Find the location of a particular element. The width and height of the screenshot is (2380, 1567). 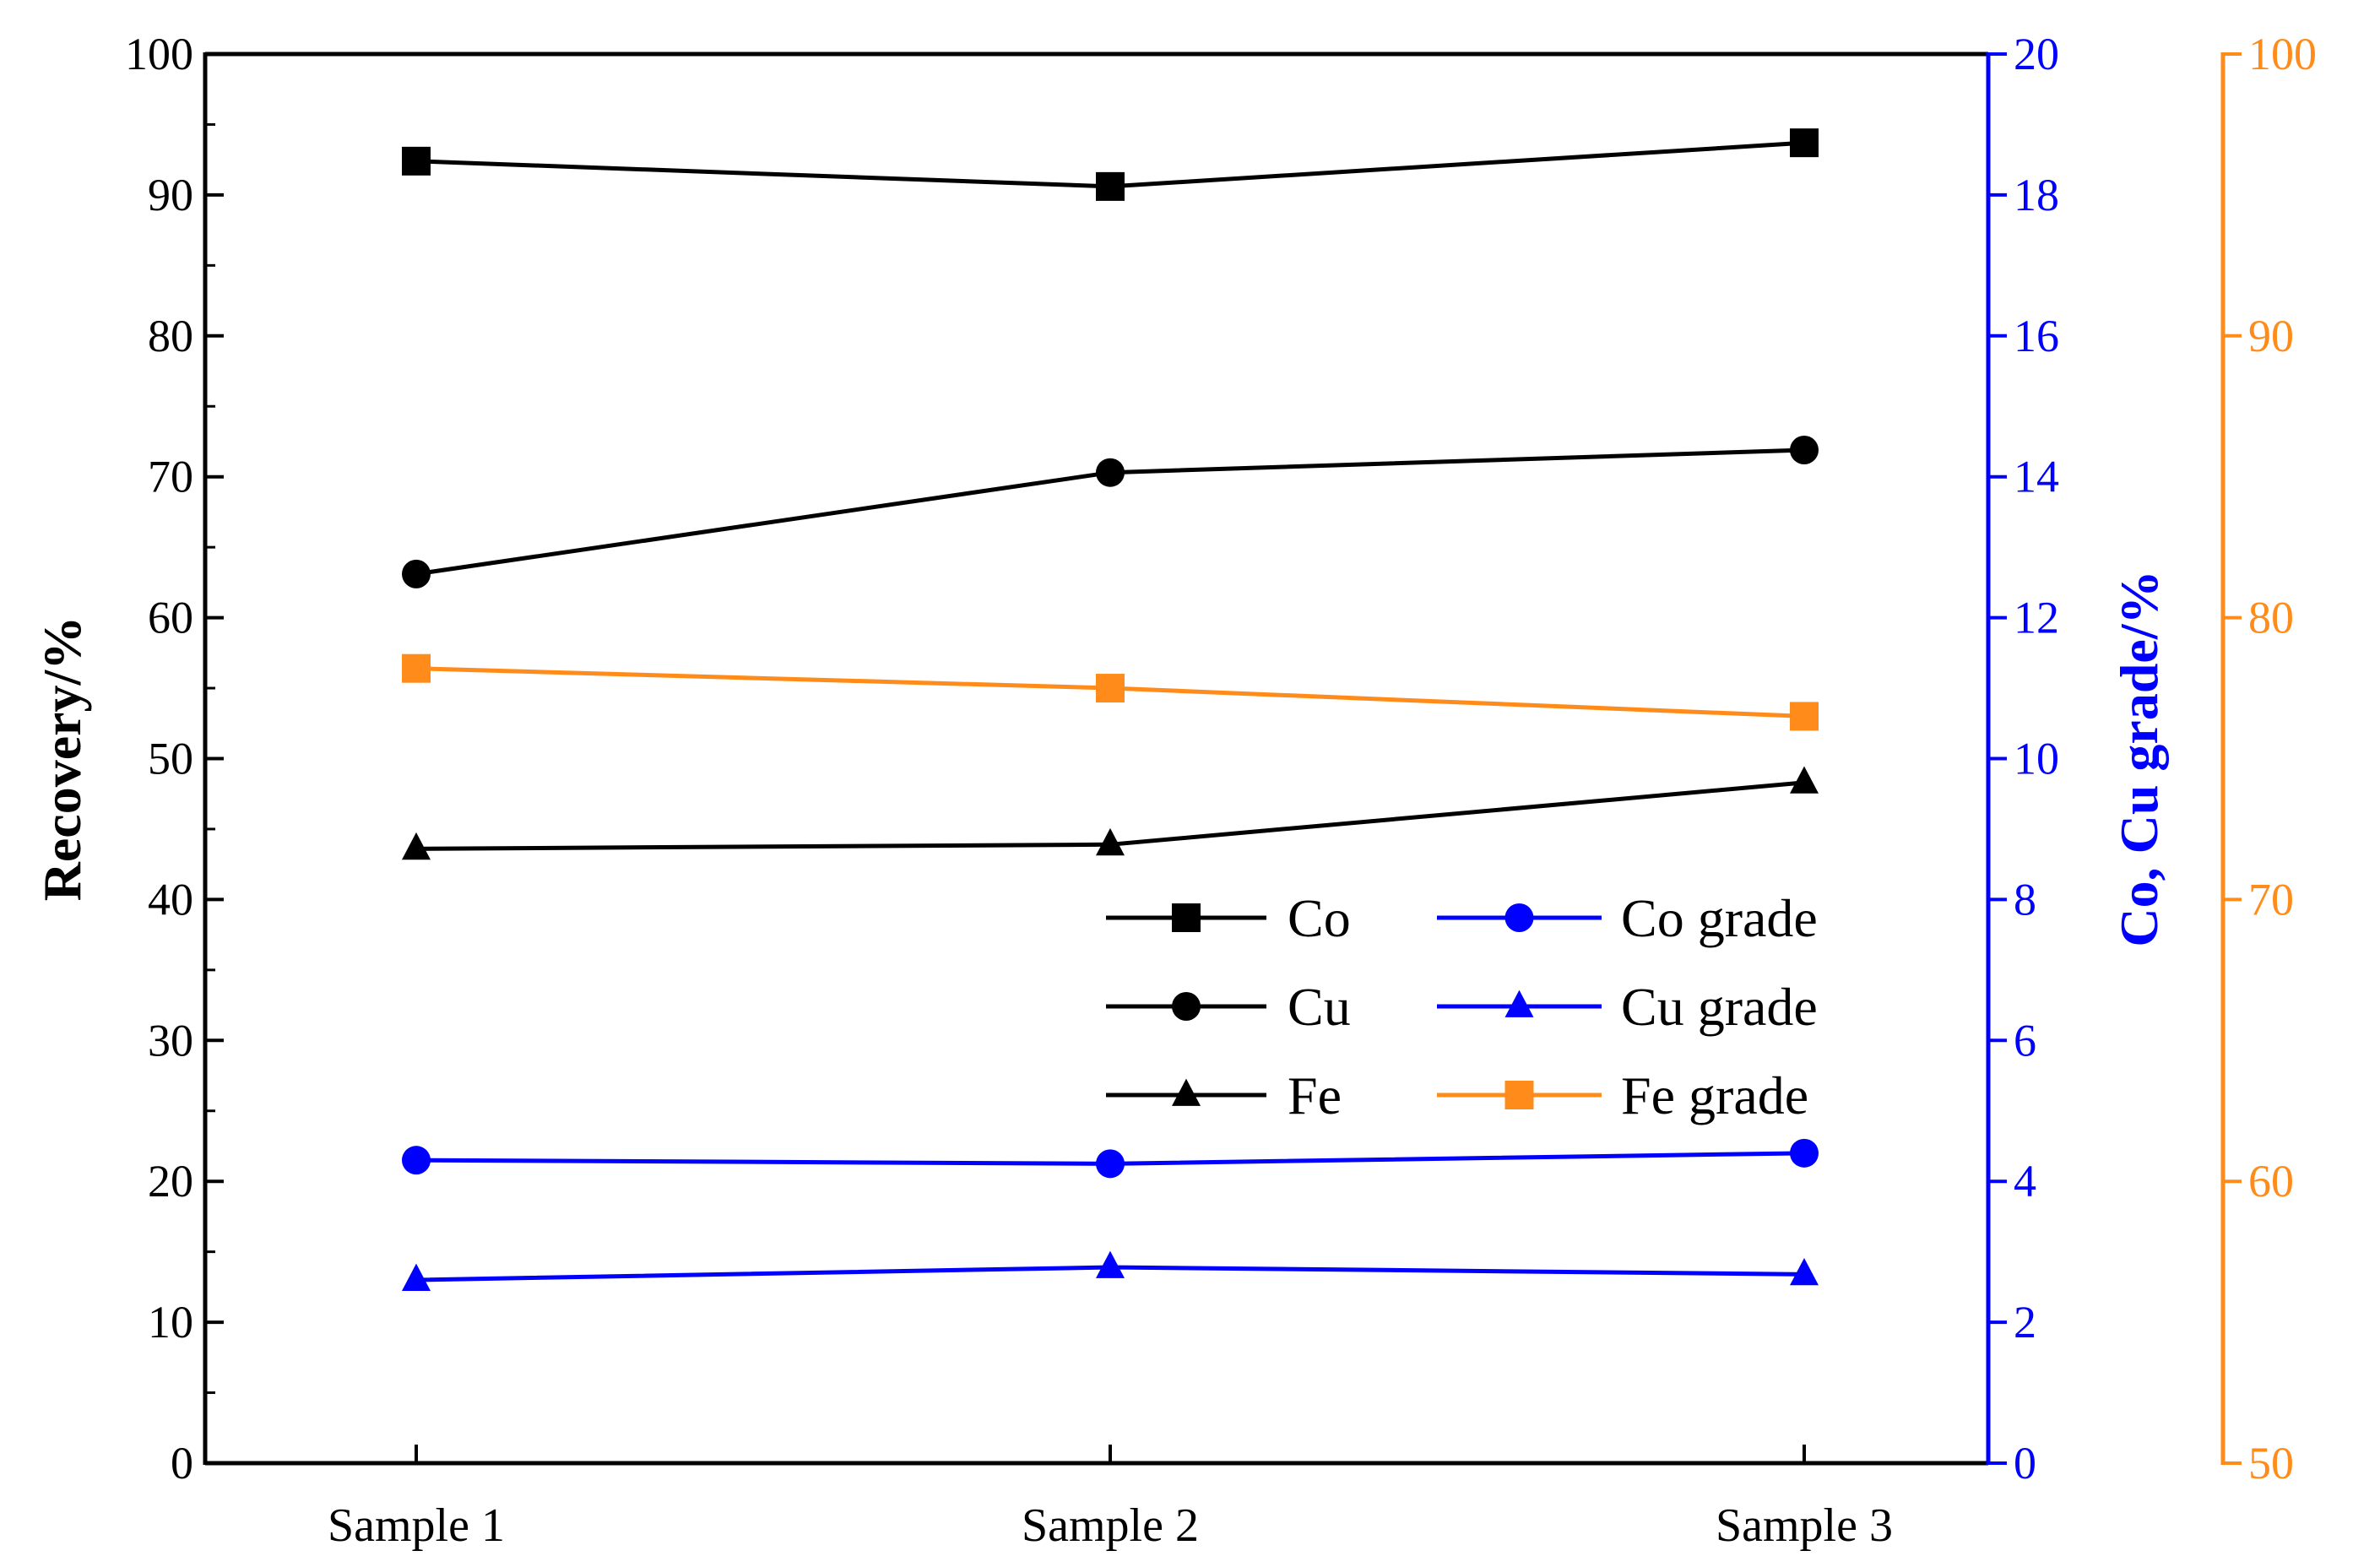

right-axis-1-tick-label: 12 is located at coordinates (2037, 618).